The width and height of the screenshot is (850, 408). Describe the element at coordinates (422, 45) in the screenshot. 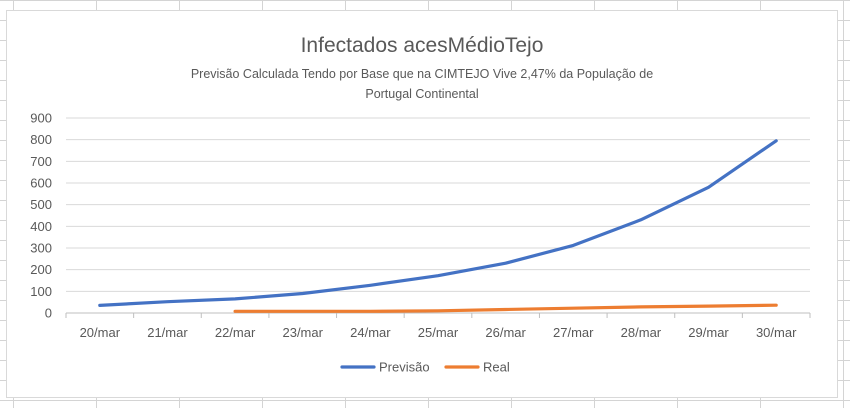

I see `chart-title: Infectados acesMédioTejo` at that location.